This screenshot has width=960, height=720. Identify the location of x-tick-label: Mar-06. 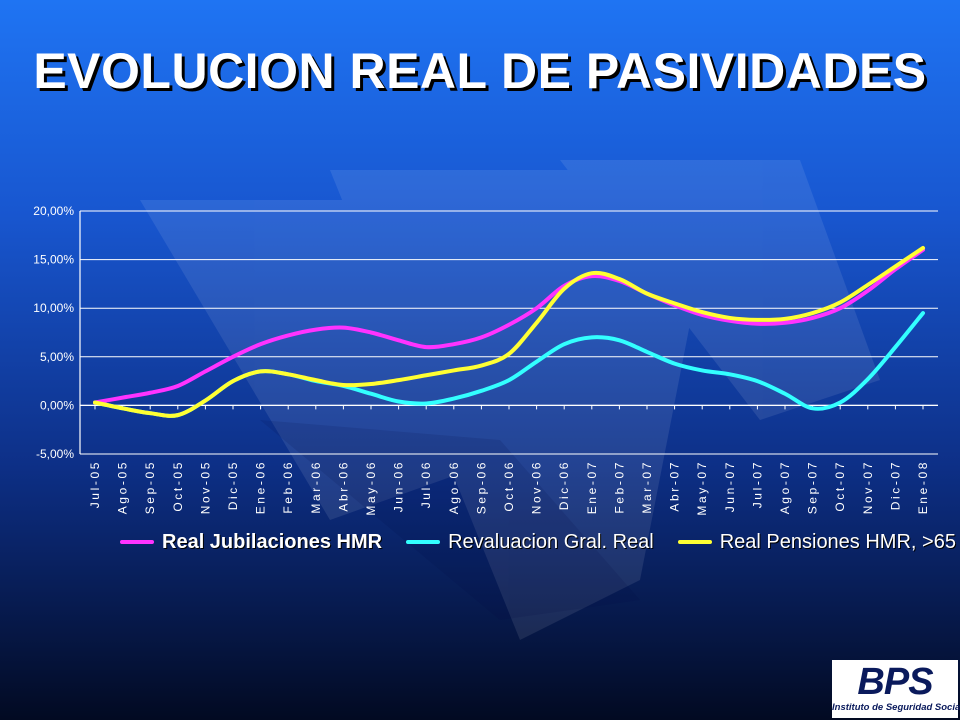
(316, 487).